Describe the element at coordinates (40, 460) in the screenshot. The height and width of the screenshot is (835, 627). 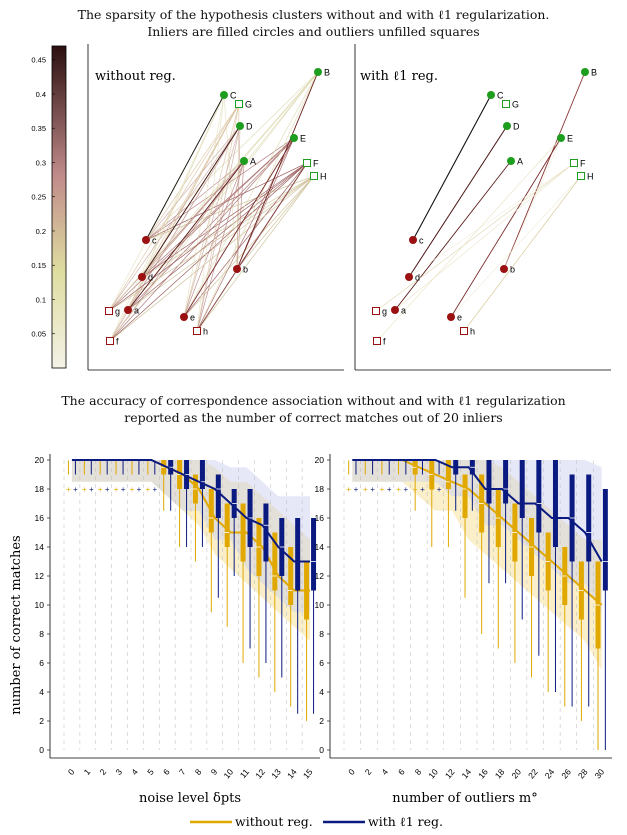
I see `y-tick-label: 20` at that location.